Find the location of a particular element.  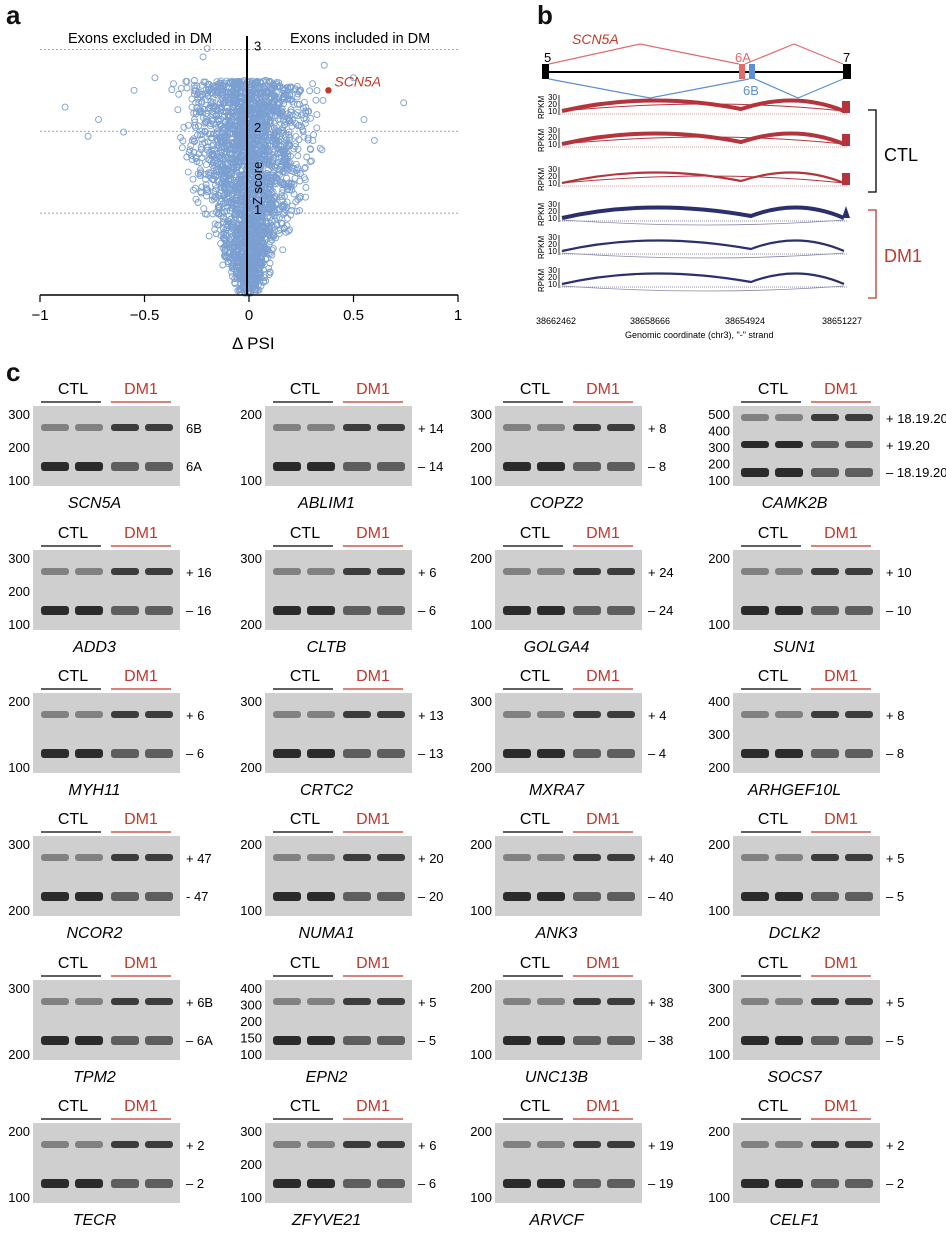

ctl-label: CTL is located at coordinates (535, 1106).